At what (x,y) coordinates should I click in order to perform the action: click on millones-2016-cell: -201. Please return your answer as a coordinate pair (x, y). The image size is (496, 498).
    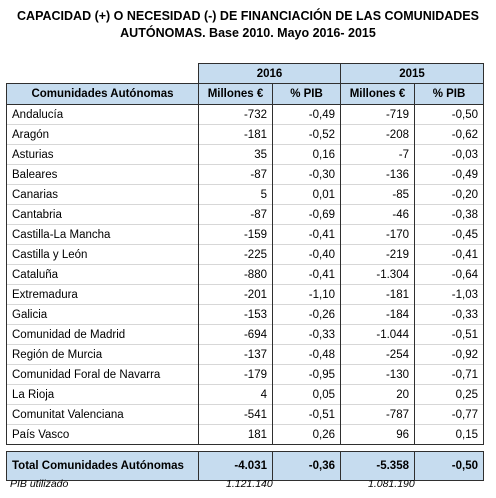
    Looking at the image, I should click on (235, 294).